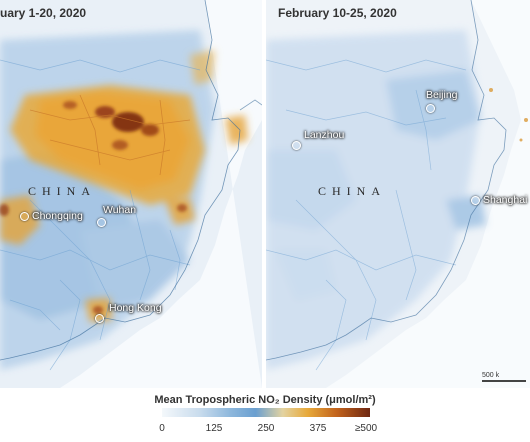 The height and width of the screenshot is (442, 530). What do you see at coordinates (324, 135) in the screenshot?
I see `city-label: Lanzhou` at bounding box center [324, 135].